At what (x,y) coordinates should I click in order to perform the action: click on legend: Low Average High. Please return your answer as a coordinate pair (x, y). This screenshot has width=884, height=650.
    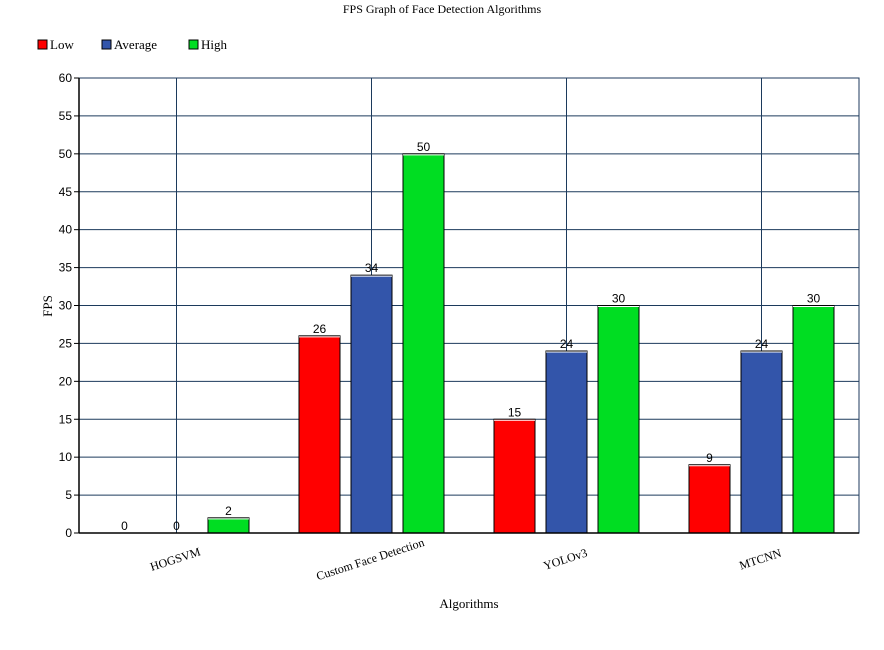
    Looking at the image, I should click on (132, 44).